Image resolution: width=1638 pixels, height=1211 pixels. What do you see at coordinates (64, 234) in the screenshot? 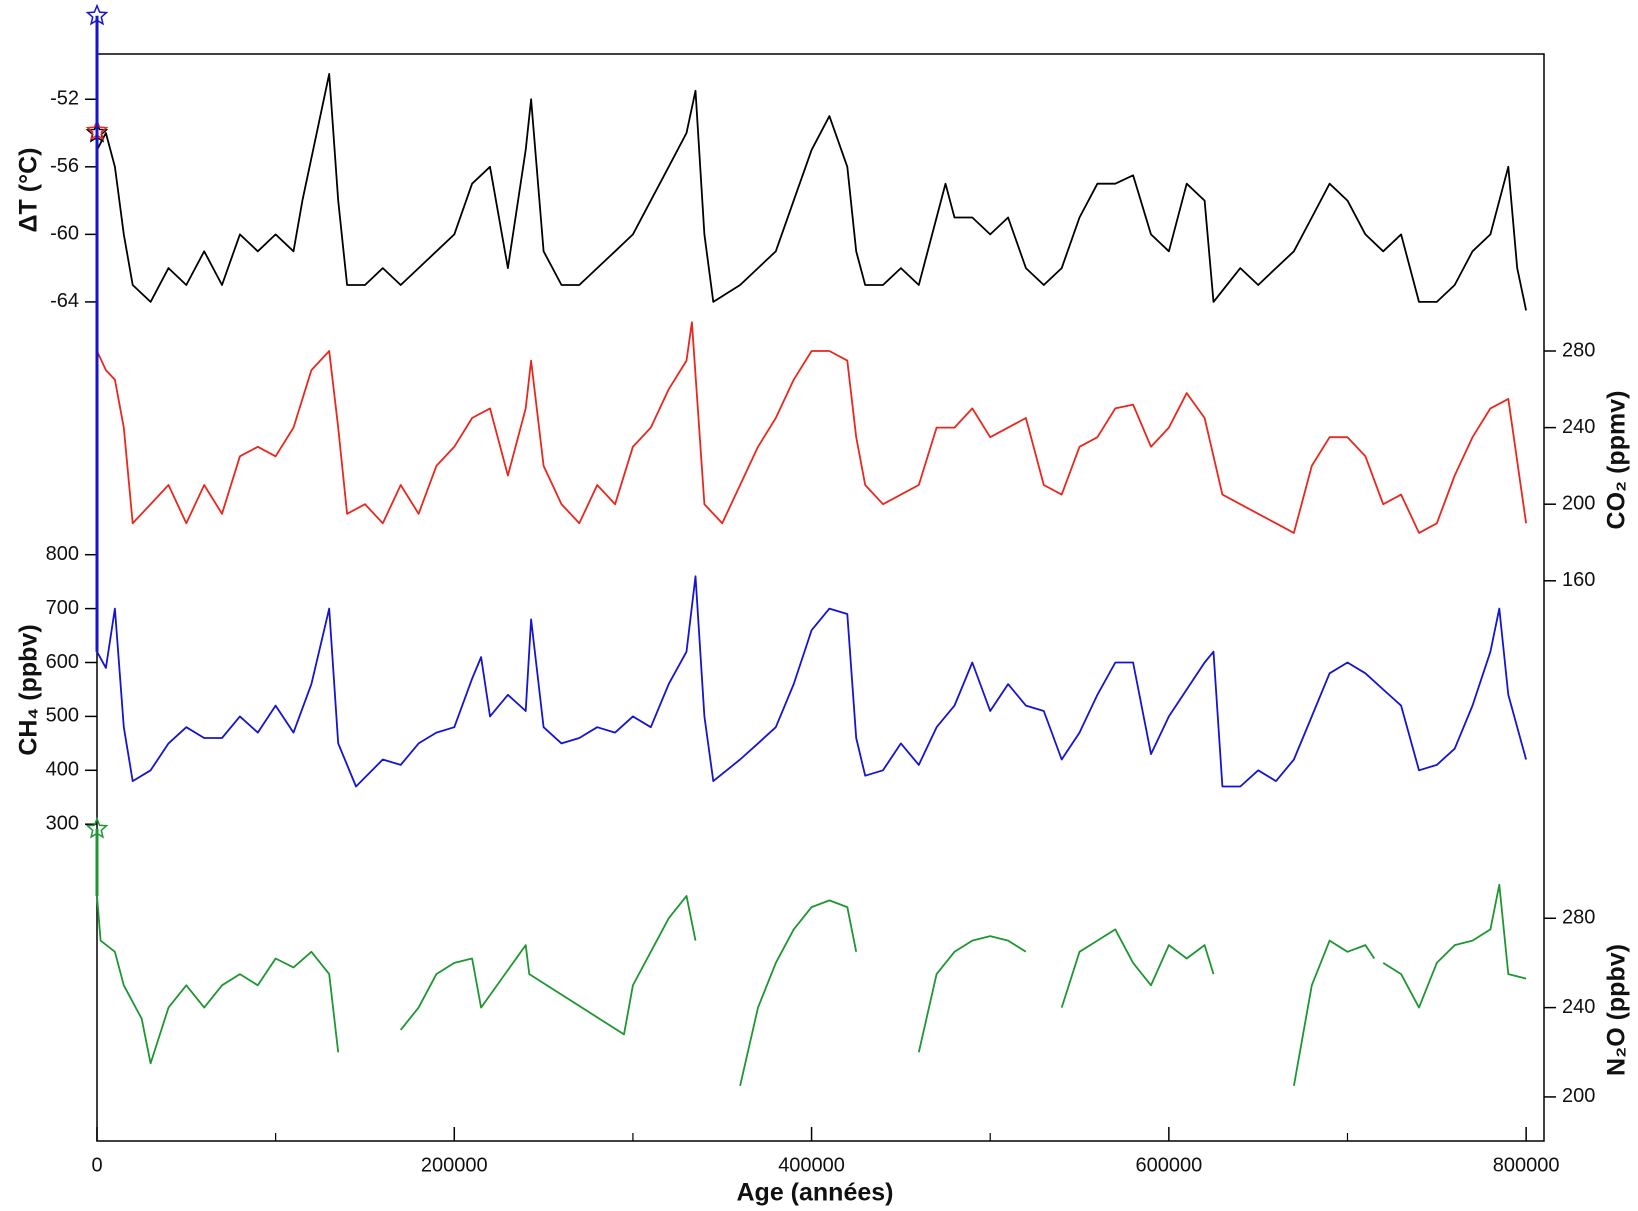
I see `y-tick-label: -60` at bounding box center [64, 234].